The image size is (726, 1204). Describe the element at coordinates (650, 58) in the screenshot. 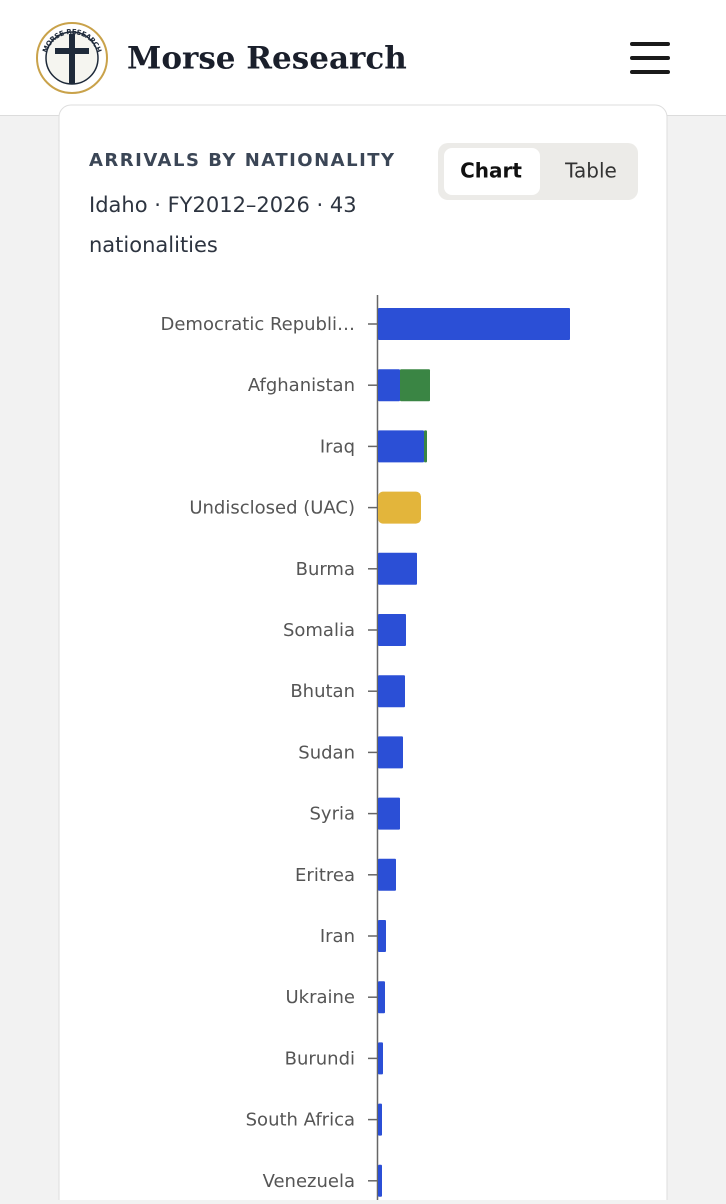

I see `menu-button` at that location.